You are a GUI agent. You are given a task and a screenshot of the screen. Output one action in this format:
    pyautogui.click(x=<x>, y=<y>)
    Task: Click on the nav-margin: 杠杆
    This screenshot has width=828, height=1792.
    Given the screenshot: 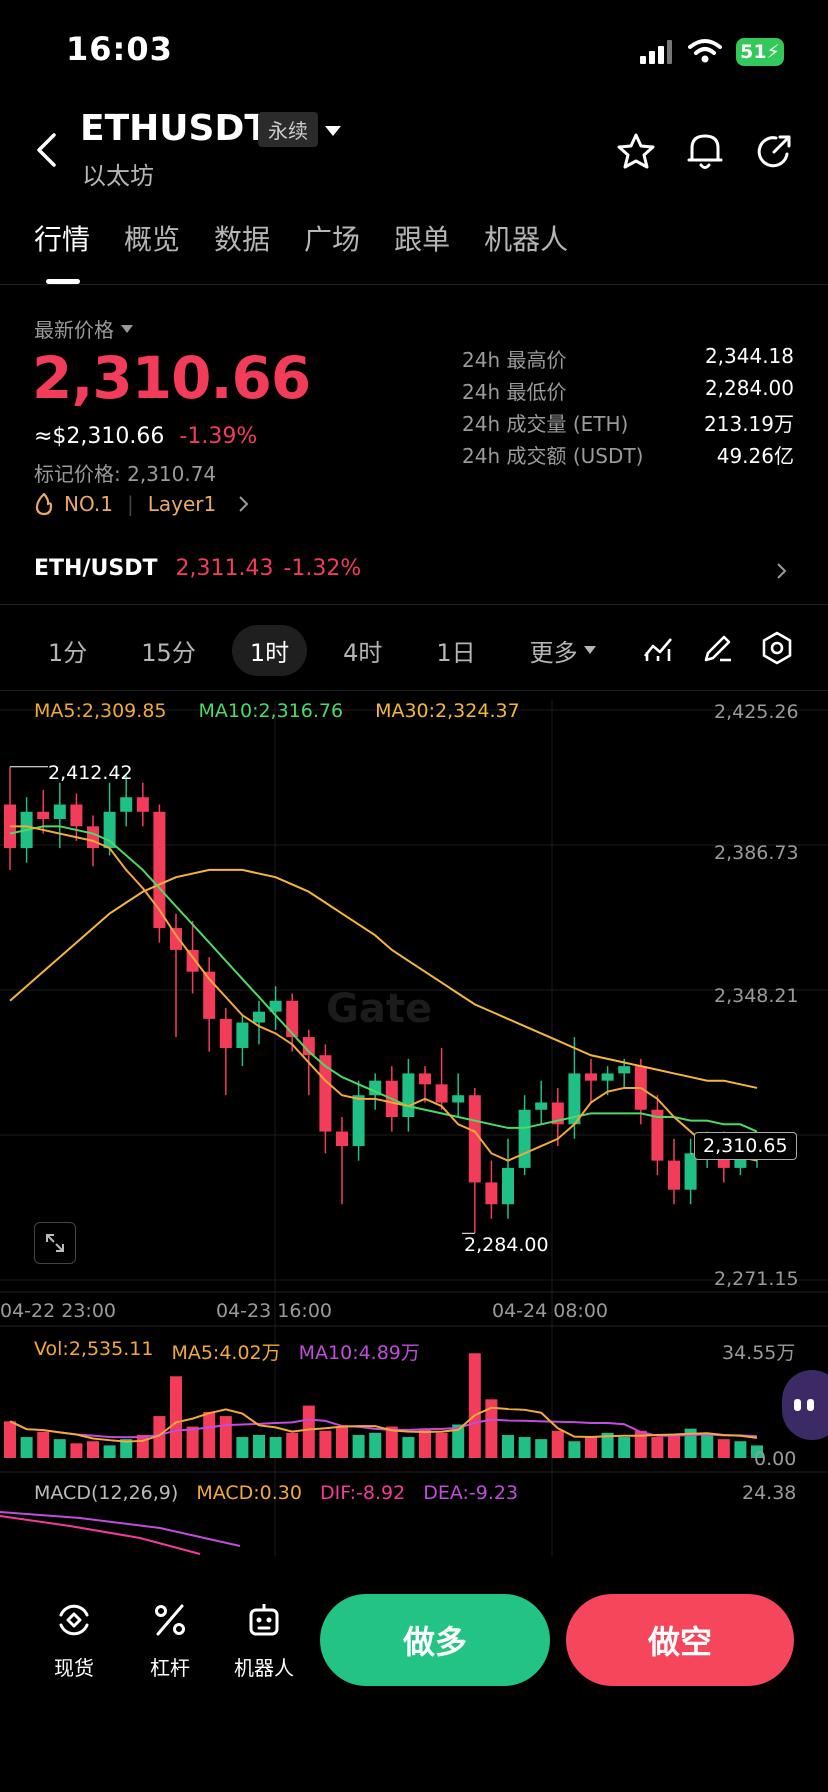 What is the action you would take?
    pyautogui.click(x=170, y=1640)
    